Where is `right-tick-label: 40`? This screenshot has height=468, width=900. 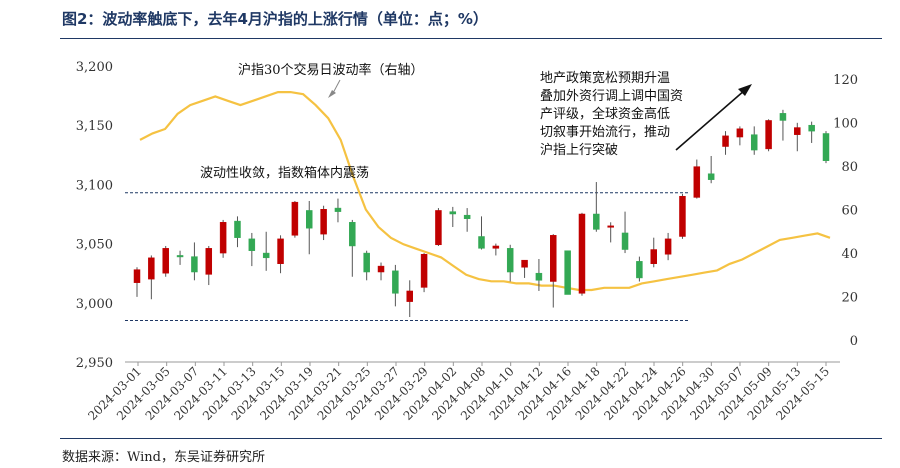
right-tick-label: 40 is located at coordinates (849, 254).